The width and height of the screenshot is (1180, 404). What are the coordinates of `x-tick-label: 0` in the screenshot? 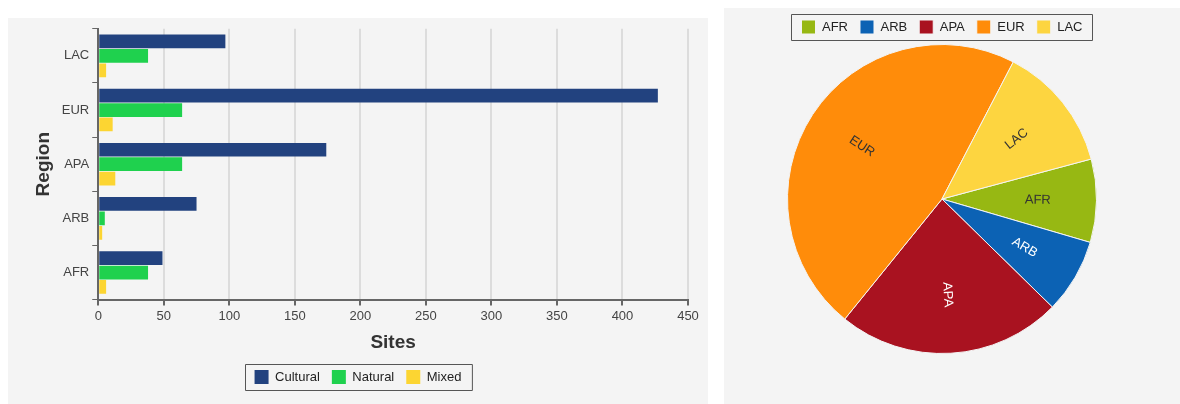 It's located at (98, 315).